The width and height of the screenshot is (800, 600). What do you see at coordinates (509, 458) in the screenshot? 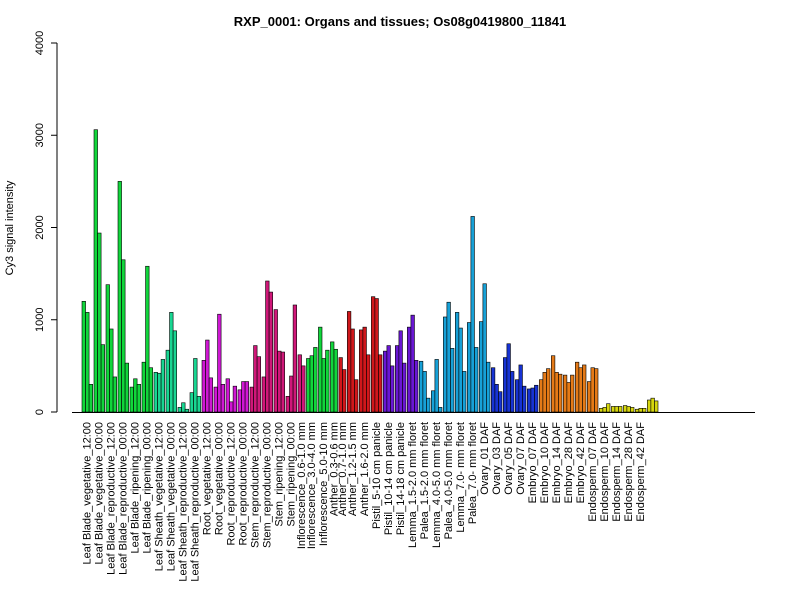
I see `x-tick-label: Ovary_05 DAF` at bounding box center [509, 458].